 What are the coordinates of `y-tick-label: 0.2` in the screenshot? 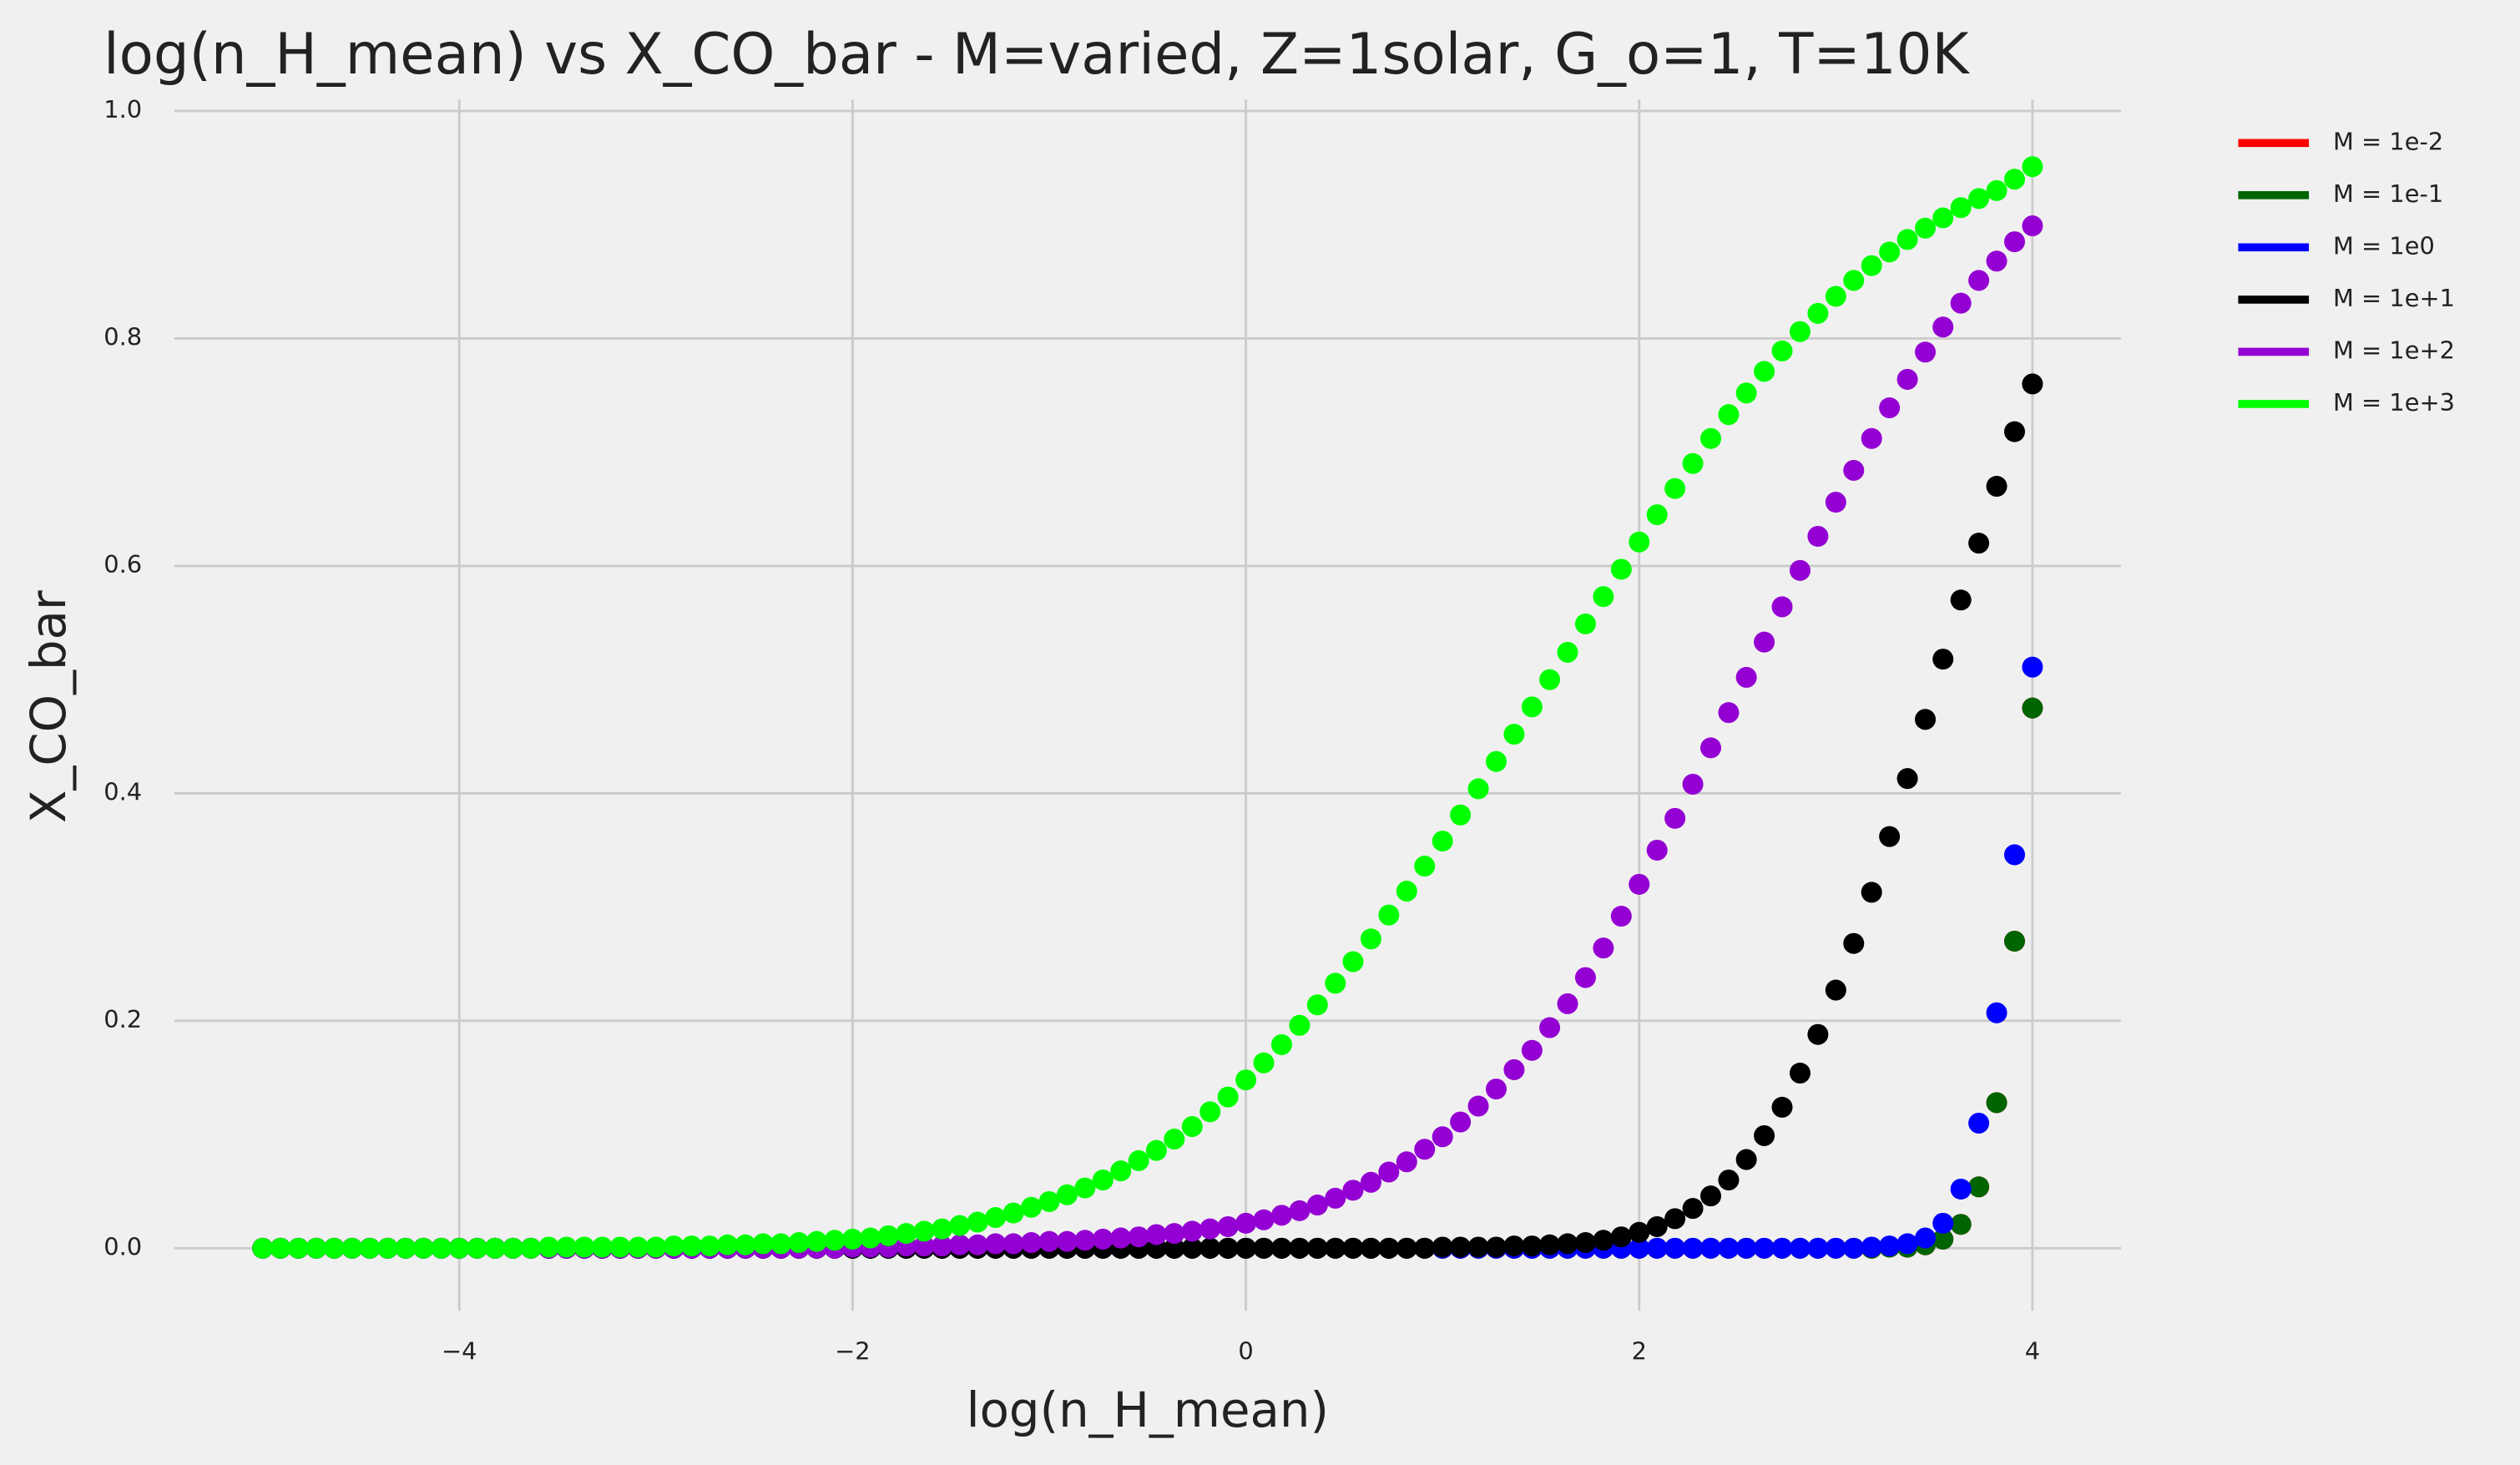 It's located at (123, 1019).